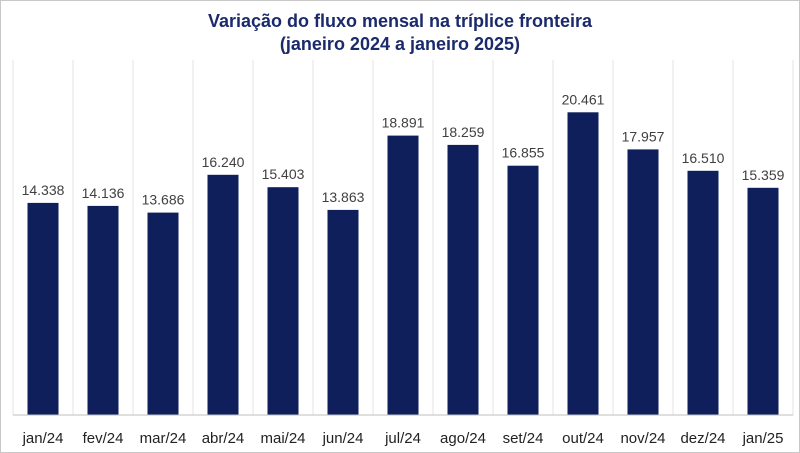 The image size is (800, 453). I want to click on value-label: 14.136, so click(103, 193).